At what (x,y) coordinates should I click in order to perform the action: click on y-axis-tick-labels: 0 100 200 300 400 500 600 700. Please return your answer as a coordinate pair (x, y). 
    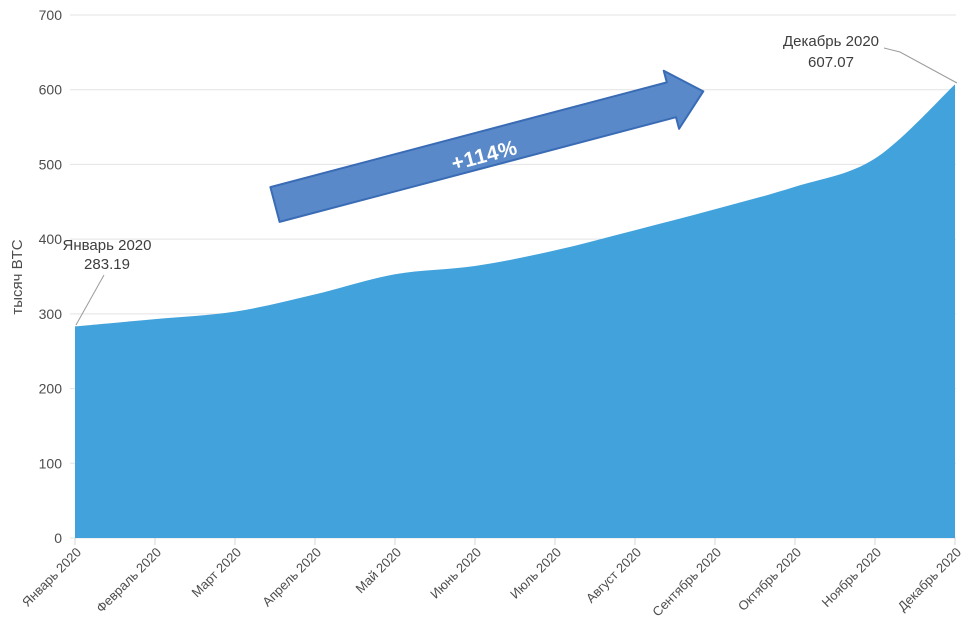
    Looking at the image, I should click on (51, 276).